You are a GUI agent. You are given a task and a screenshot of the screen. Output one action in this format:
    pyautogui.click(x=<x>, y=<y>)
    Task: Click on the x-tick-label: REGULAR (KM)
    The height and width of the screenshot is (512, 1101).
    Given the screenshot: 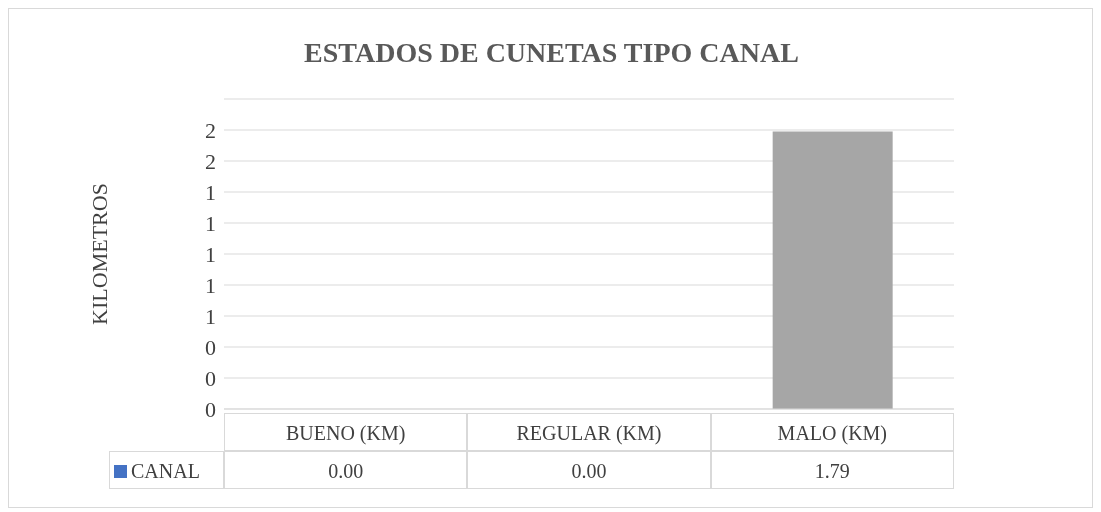 What is the action you would take?
    pyautogui.click(x=589, y=432)
    